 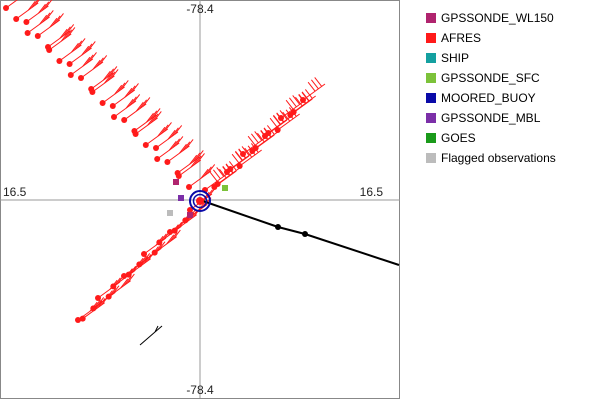 What do you see at coordinates (431, 78) in the screenshot?
I see `legend-swatch-gpssonde-sfc` at bounding box center [431, 78].